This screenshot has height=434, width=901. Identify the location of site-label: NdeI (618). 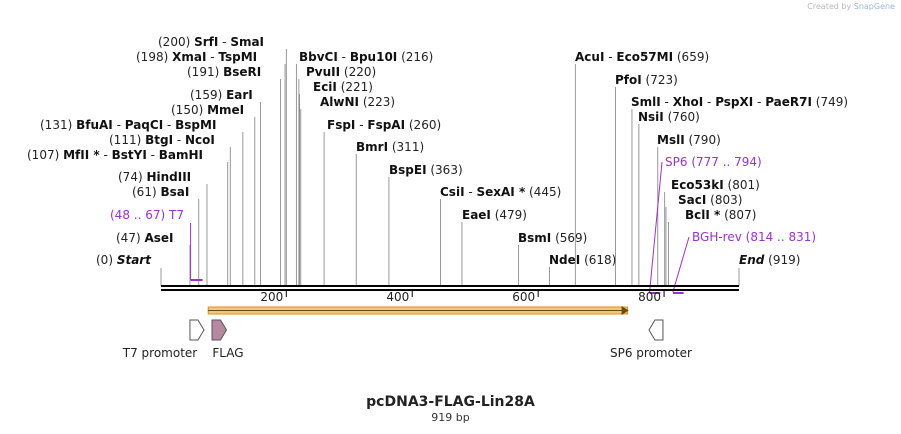
(582, 260).